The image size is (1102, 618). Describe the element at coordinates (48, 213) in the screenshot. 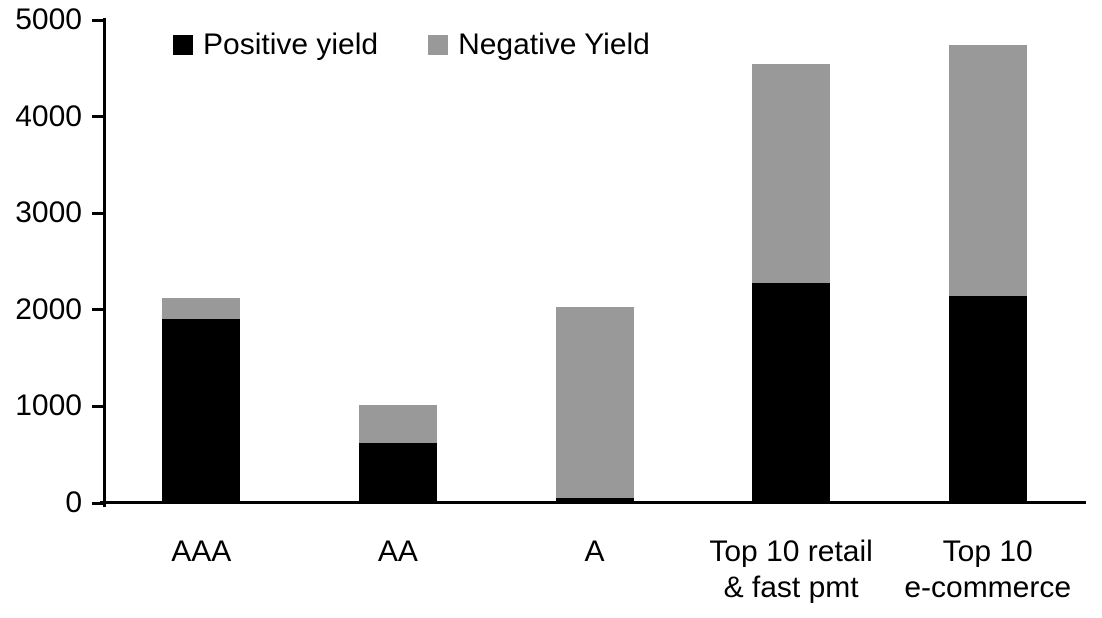

I see `y-tick-label: 3000` at that location.